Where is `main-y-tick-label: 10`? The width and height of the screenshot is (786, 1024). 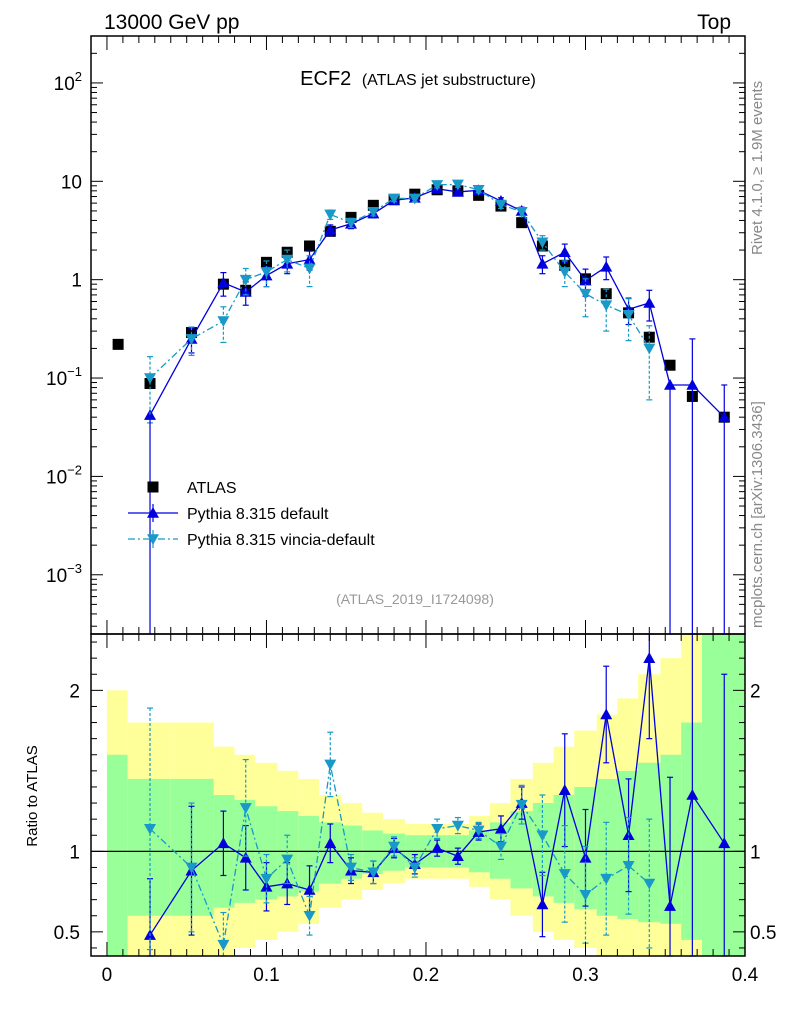 main-y-tick-label: 10 is located at coordinates (71, 182).